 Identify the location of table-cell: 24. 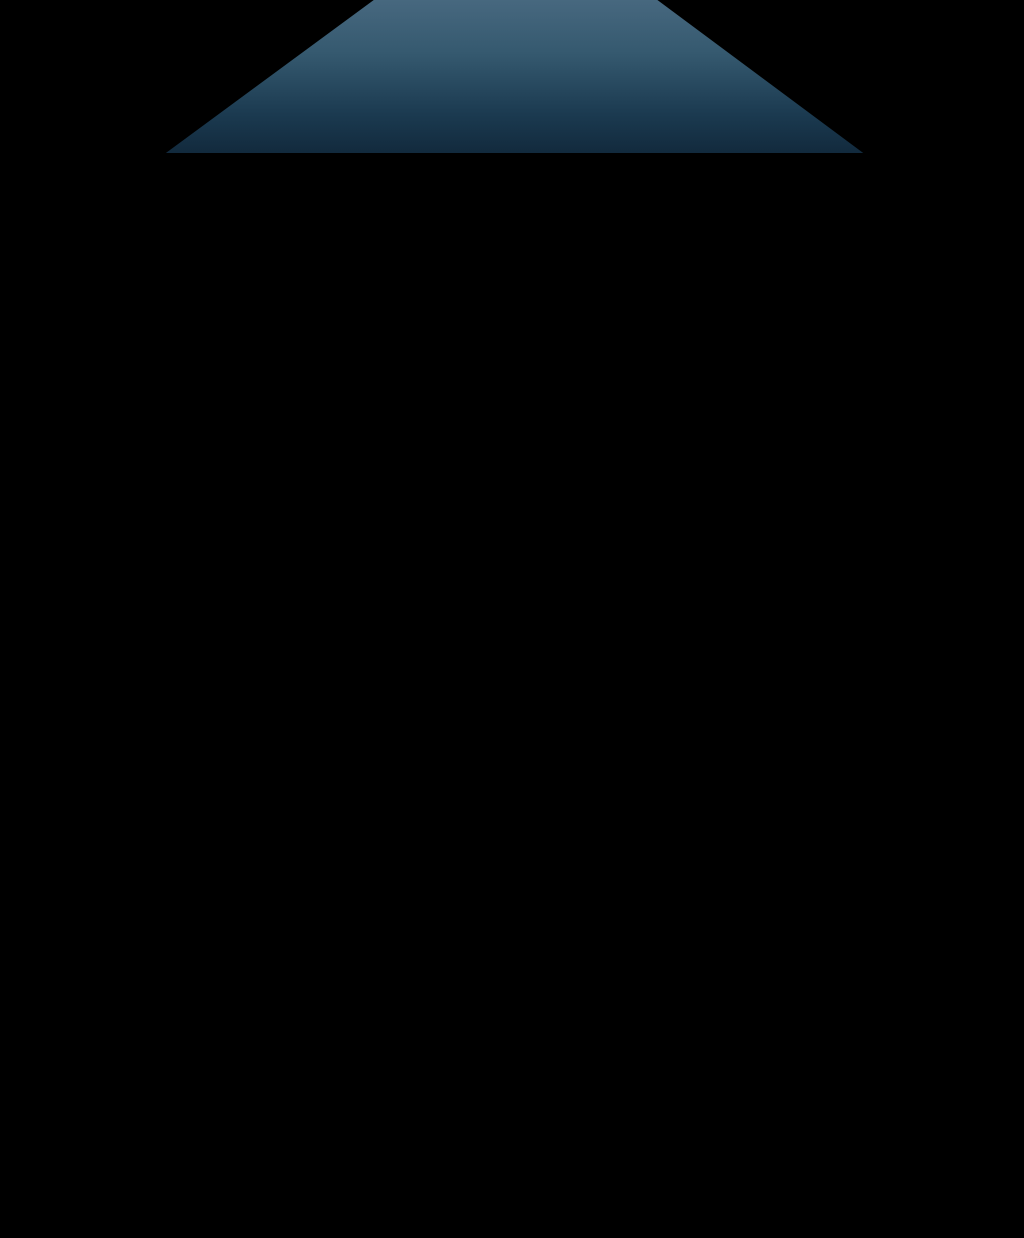
(9, 692).